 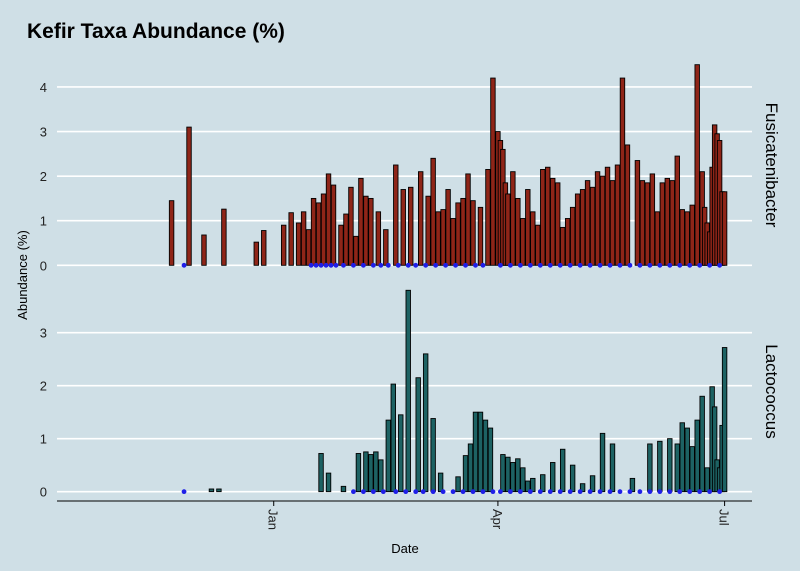 I want to click on y-tick-label: 4, so click(x=43, y=87).